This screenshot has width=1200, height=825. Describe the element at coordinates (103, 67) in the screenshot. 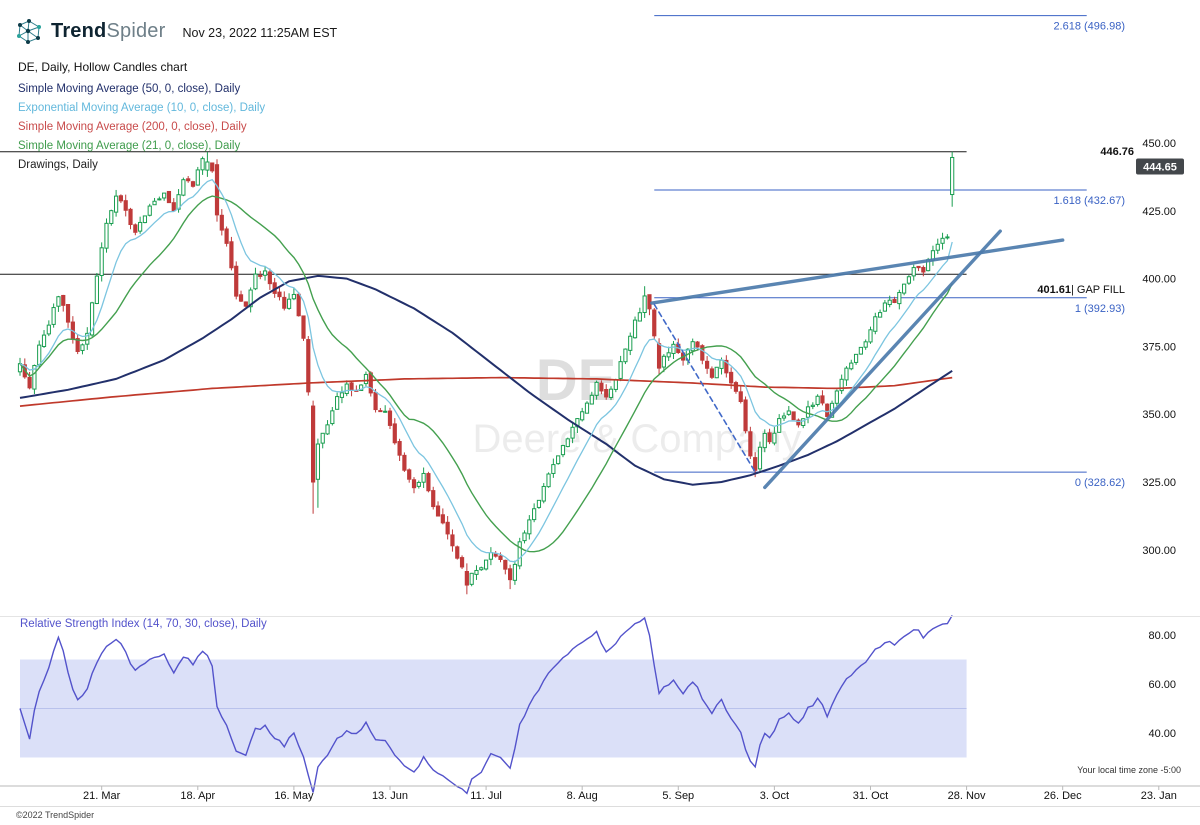

I see `chart-title: DE, Daily, Hollow Candles chart` at that location.